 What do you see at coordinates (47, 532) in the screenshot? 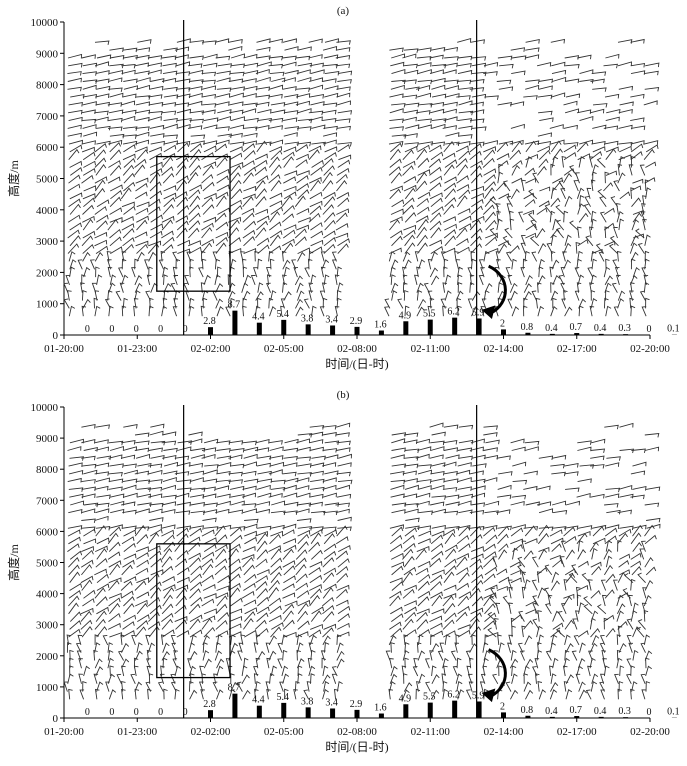
I see `y-tick-label: 6000` at bounding box center [47, 532].